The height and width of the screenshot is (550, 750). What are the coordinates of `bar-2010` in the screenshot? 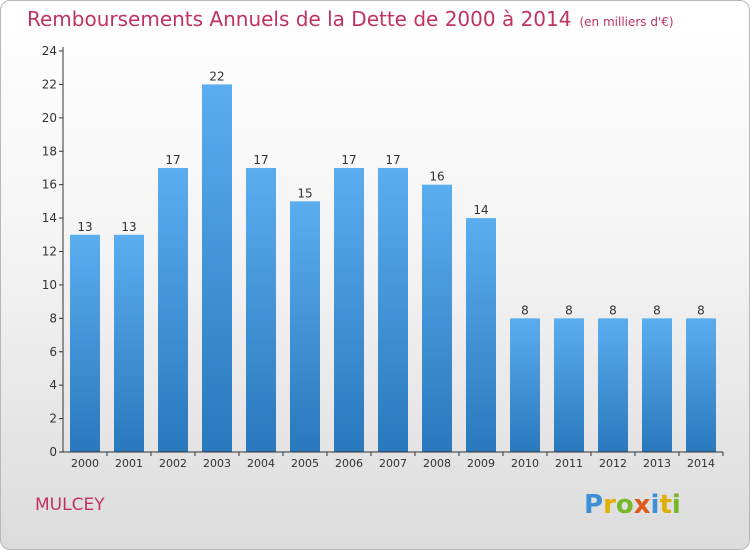 It's located at (525, 385).